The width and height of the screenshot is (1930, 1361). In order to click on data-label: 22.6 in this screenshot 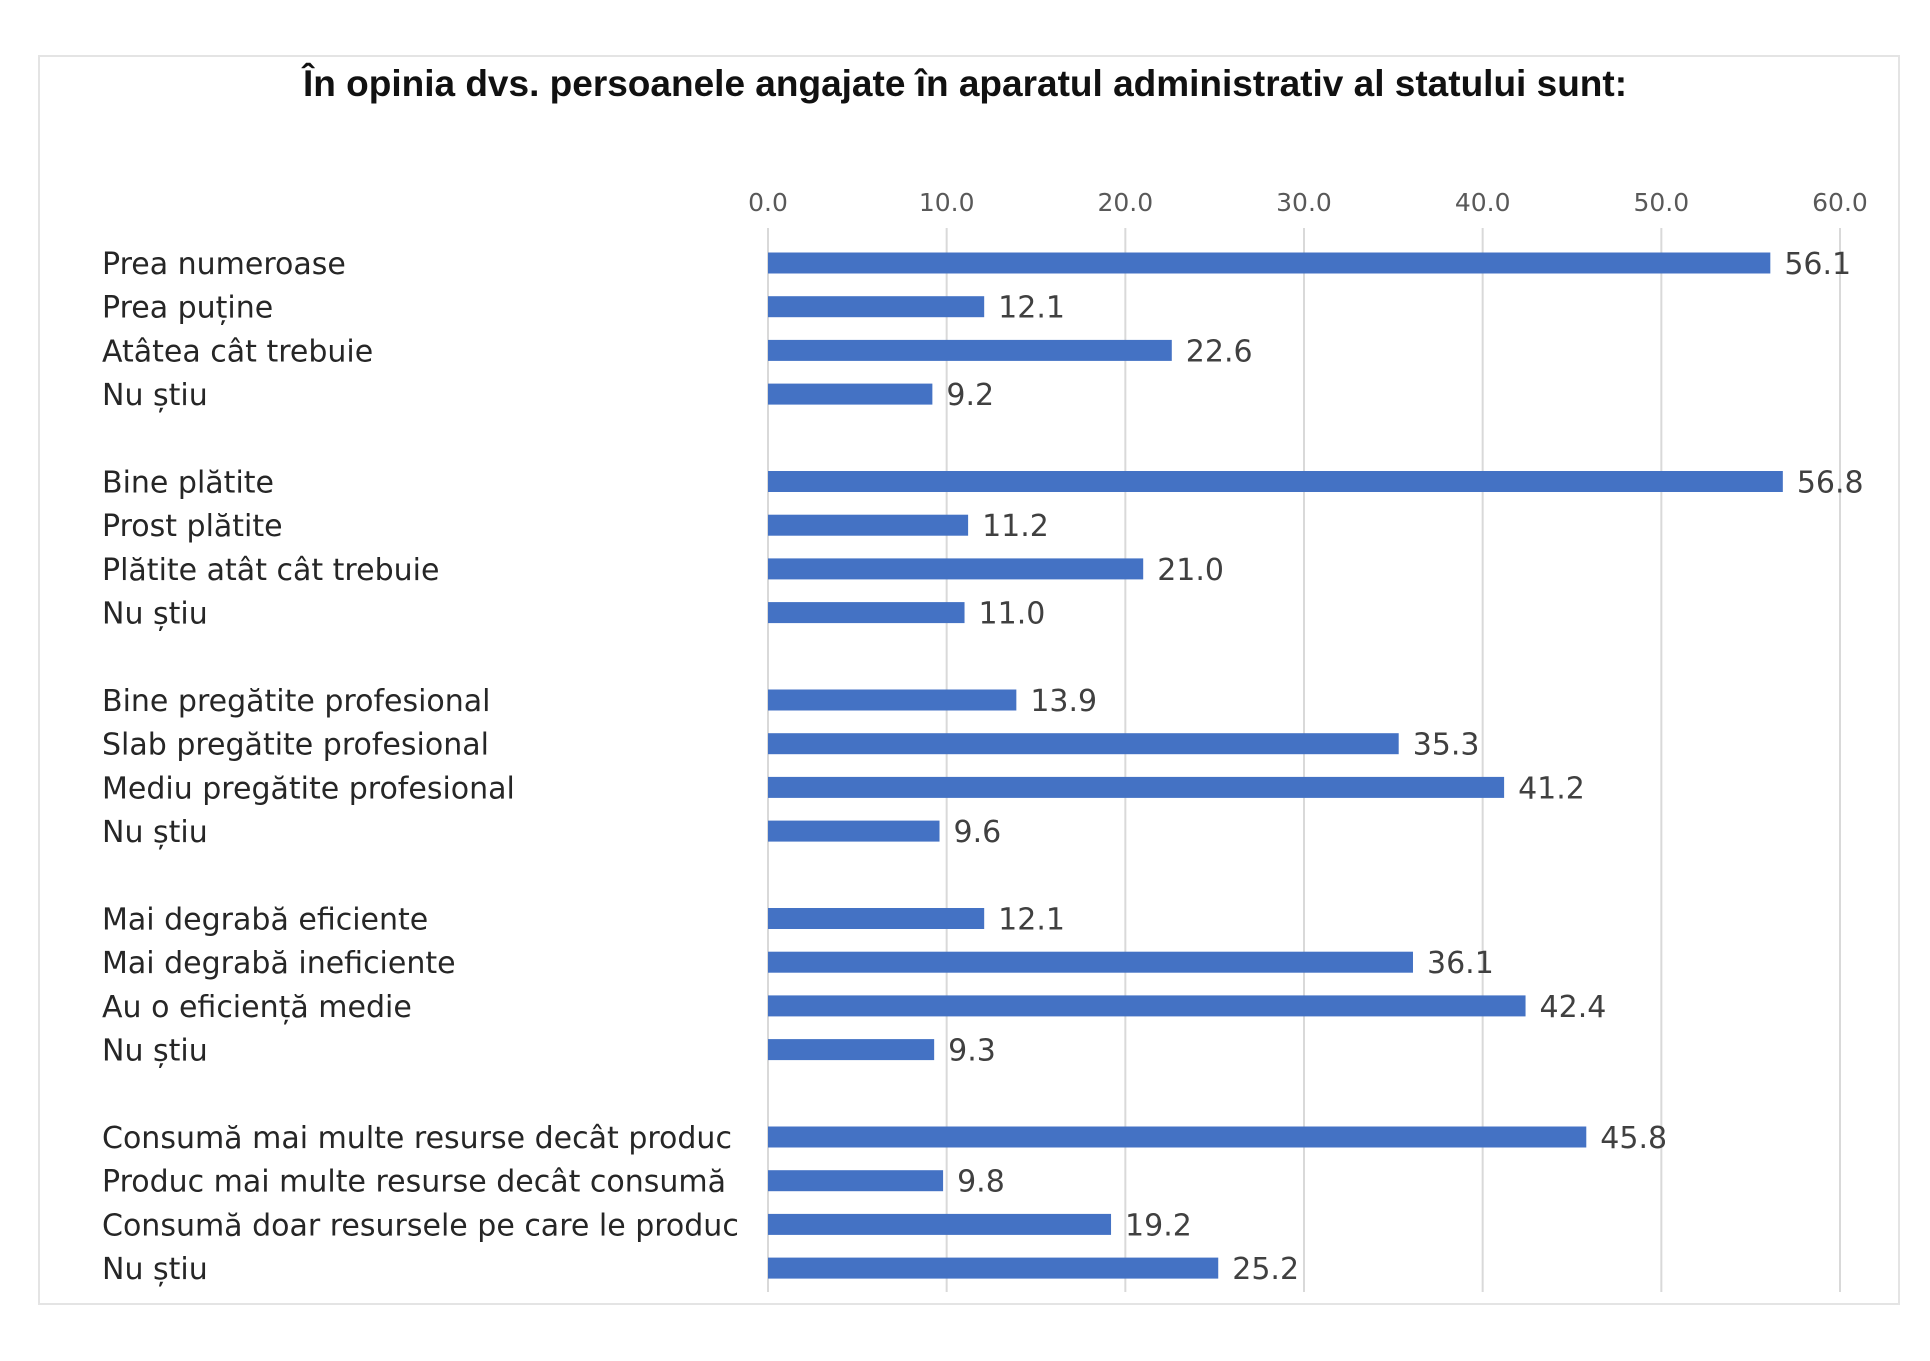, I will do `click(1219, 351)`.